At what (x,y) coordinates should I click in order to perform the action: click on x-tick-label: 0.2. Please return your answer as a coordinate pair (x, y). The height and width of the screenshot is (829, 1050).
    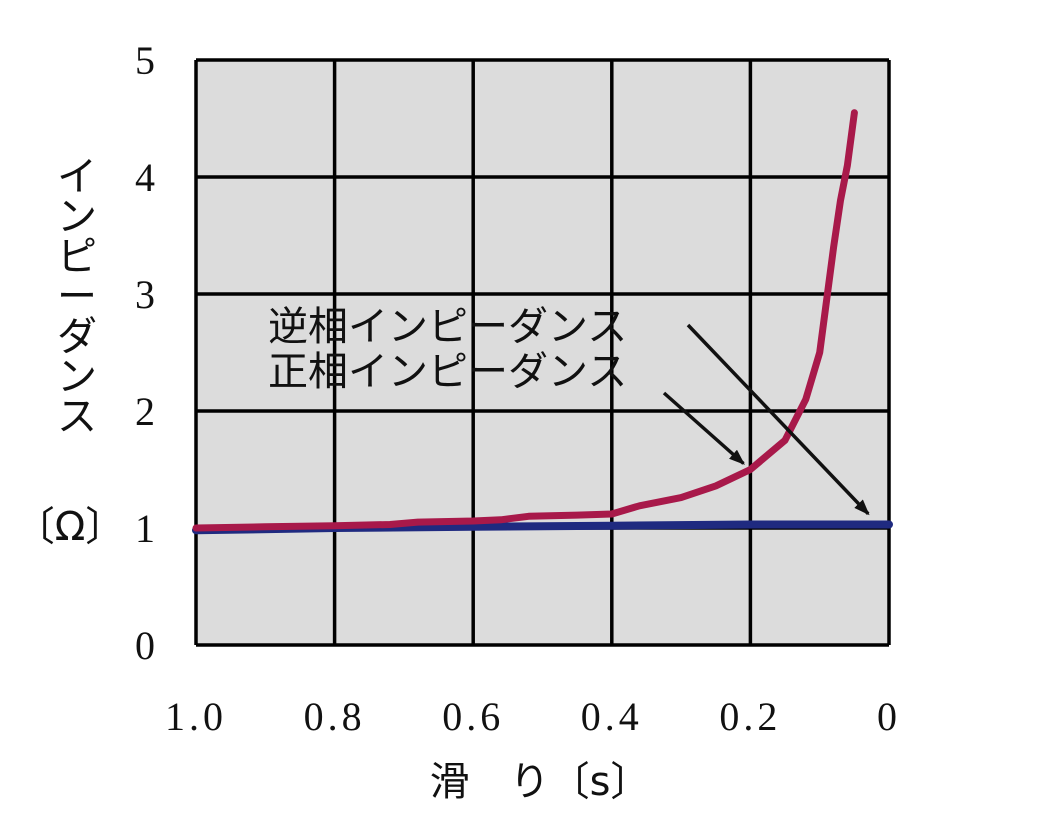
    Looking at the image, I should click on (750, 716).